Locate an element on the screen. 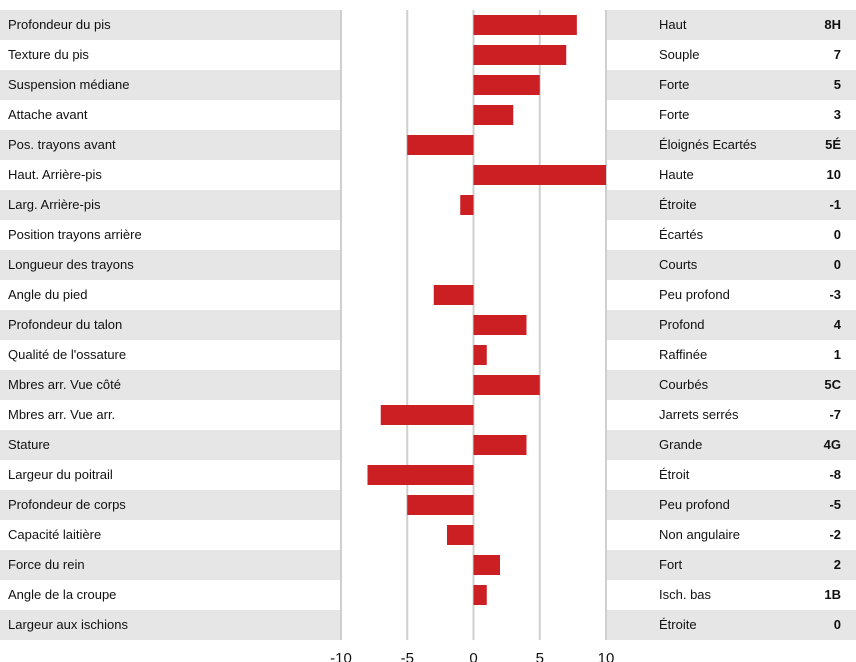  trait-descriptor: Isch. bas is located at coordinates (685, 594).